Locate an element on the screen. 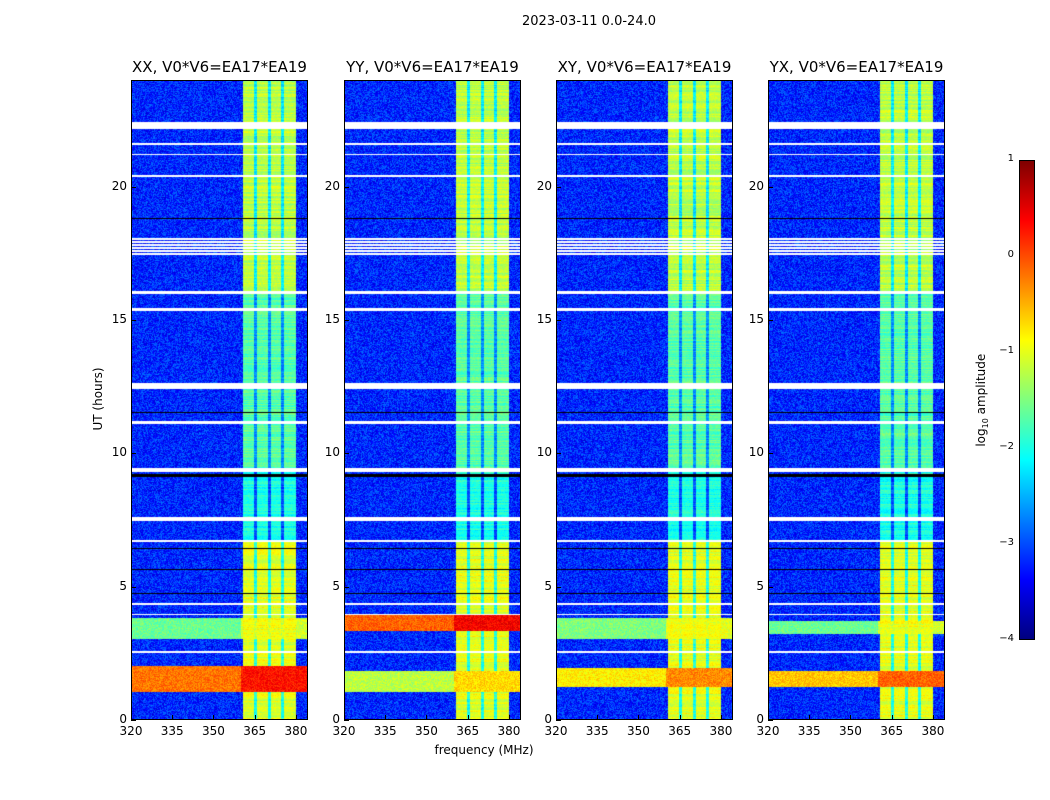 Image resolution: width=1050 pixels, height=800 pixels. heatmap-panel-yy is located at coordinates (432, 400).